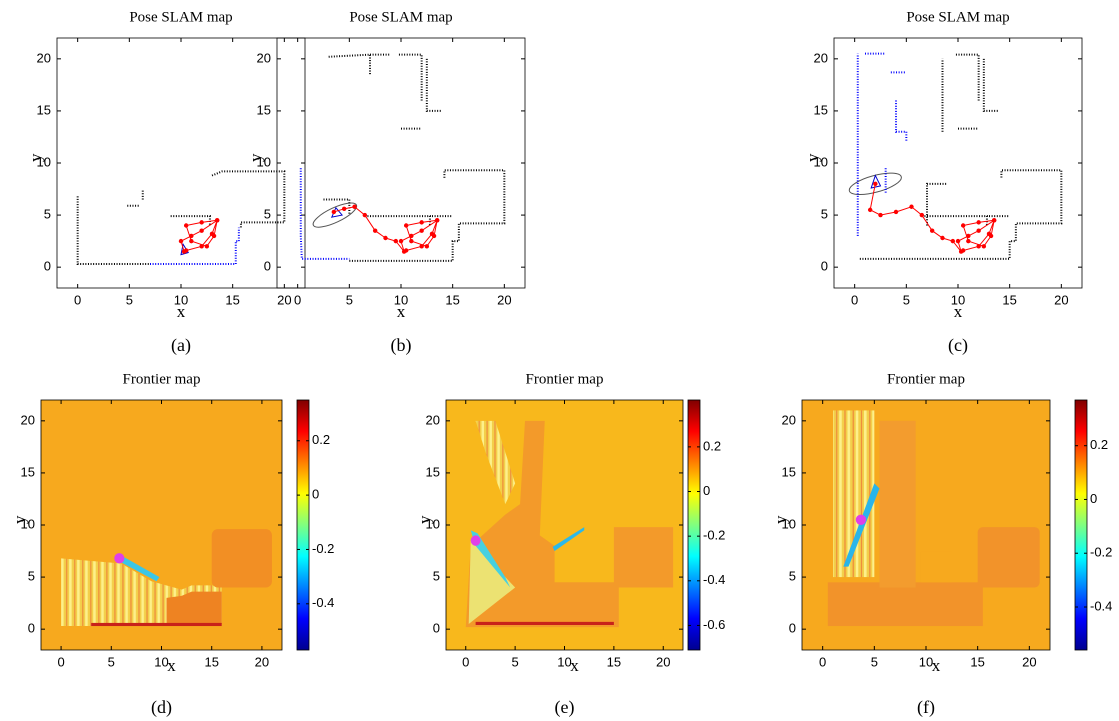  I want to click on y-tick-label: 0, so click(792, 628).